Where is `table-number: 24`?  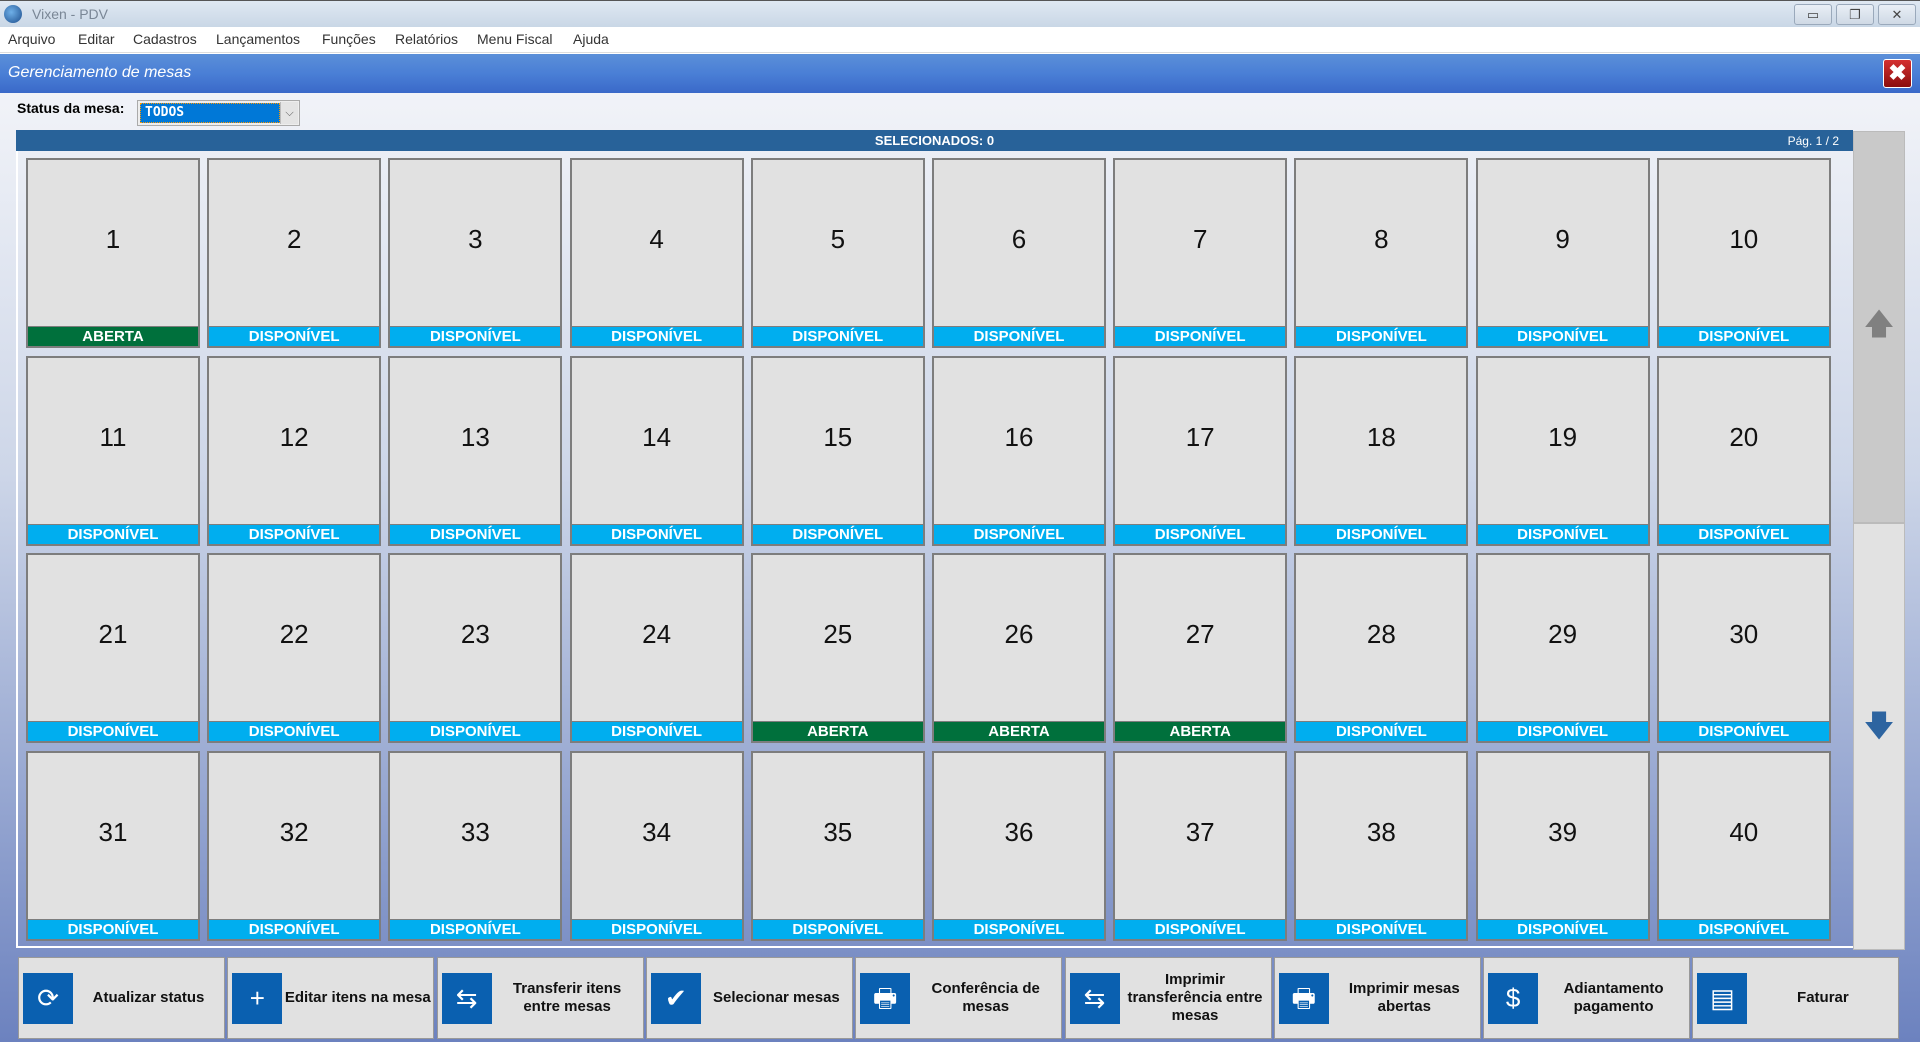
table-number: 24 is located at coordinates (657, 634).